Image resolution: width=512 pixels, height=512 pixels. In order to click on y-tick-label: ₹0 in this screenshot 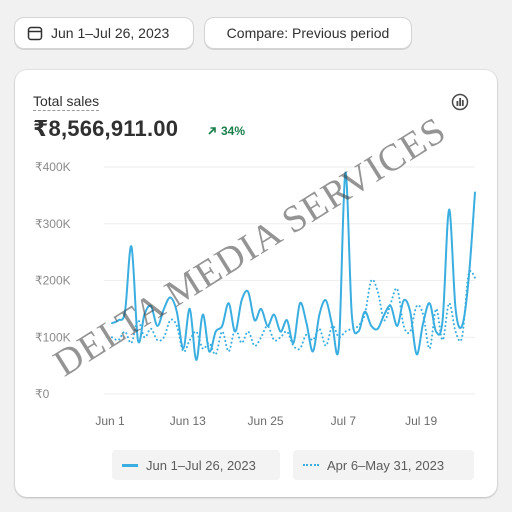, I will do `click(42, 394)`.